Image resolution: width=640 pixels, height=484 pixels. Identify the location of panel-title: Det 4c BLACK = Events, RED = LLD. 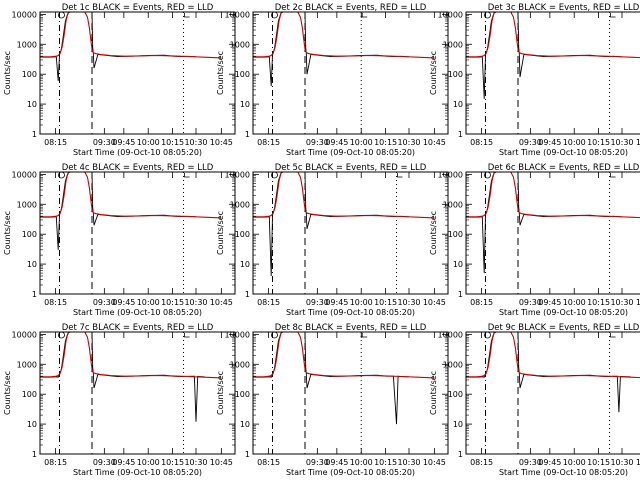
(138, 168).